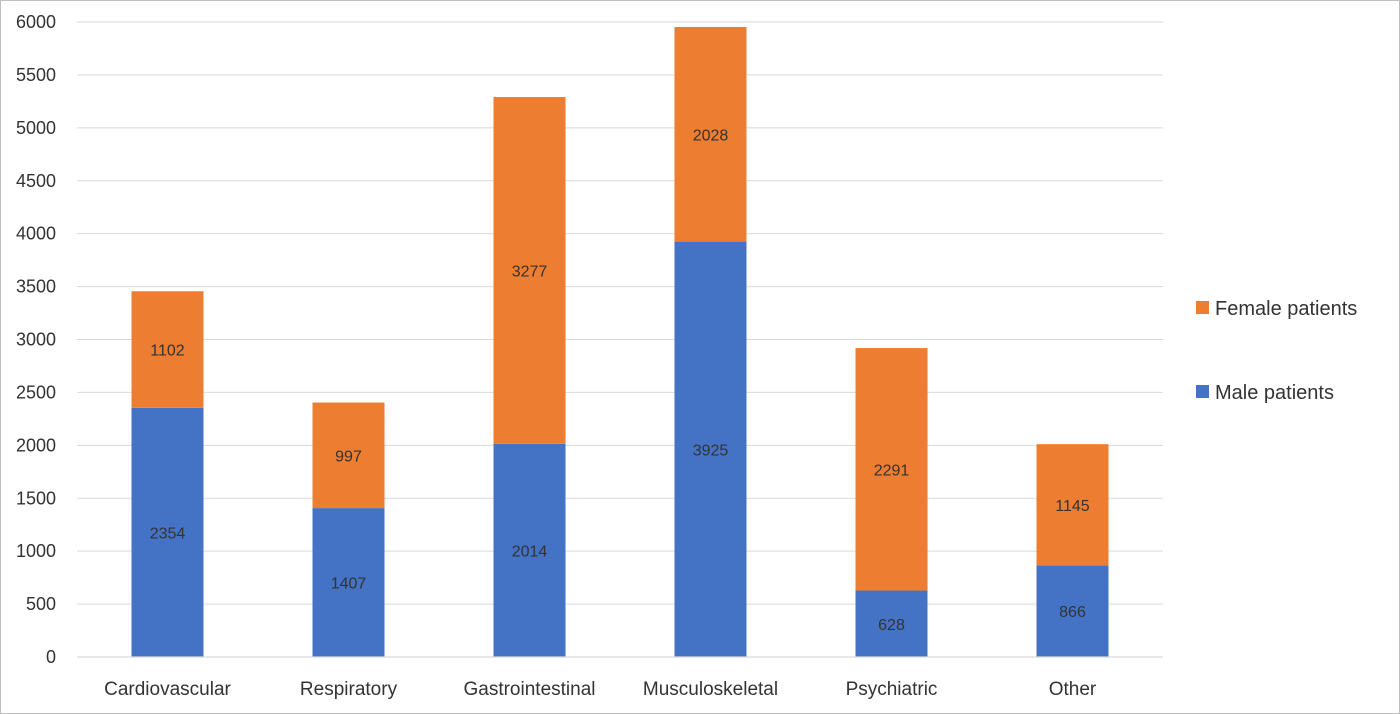 The height and width of the screenshot is (714, 1400). I want to click on x-category-label: Psychiatric, so click(892, 689).